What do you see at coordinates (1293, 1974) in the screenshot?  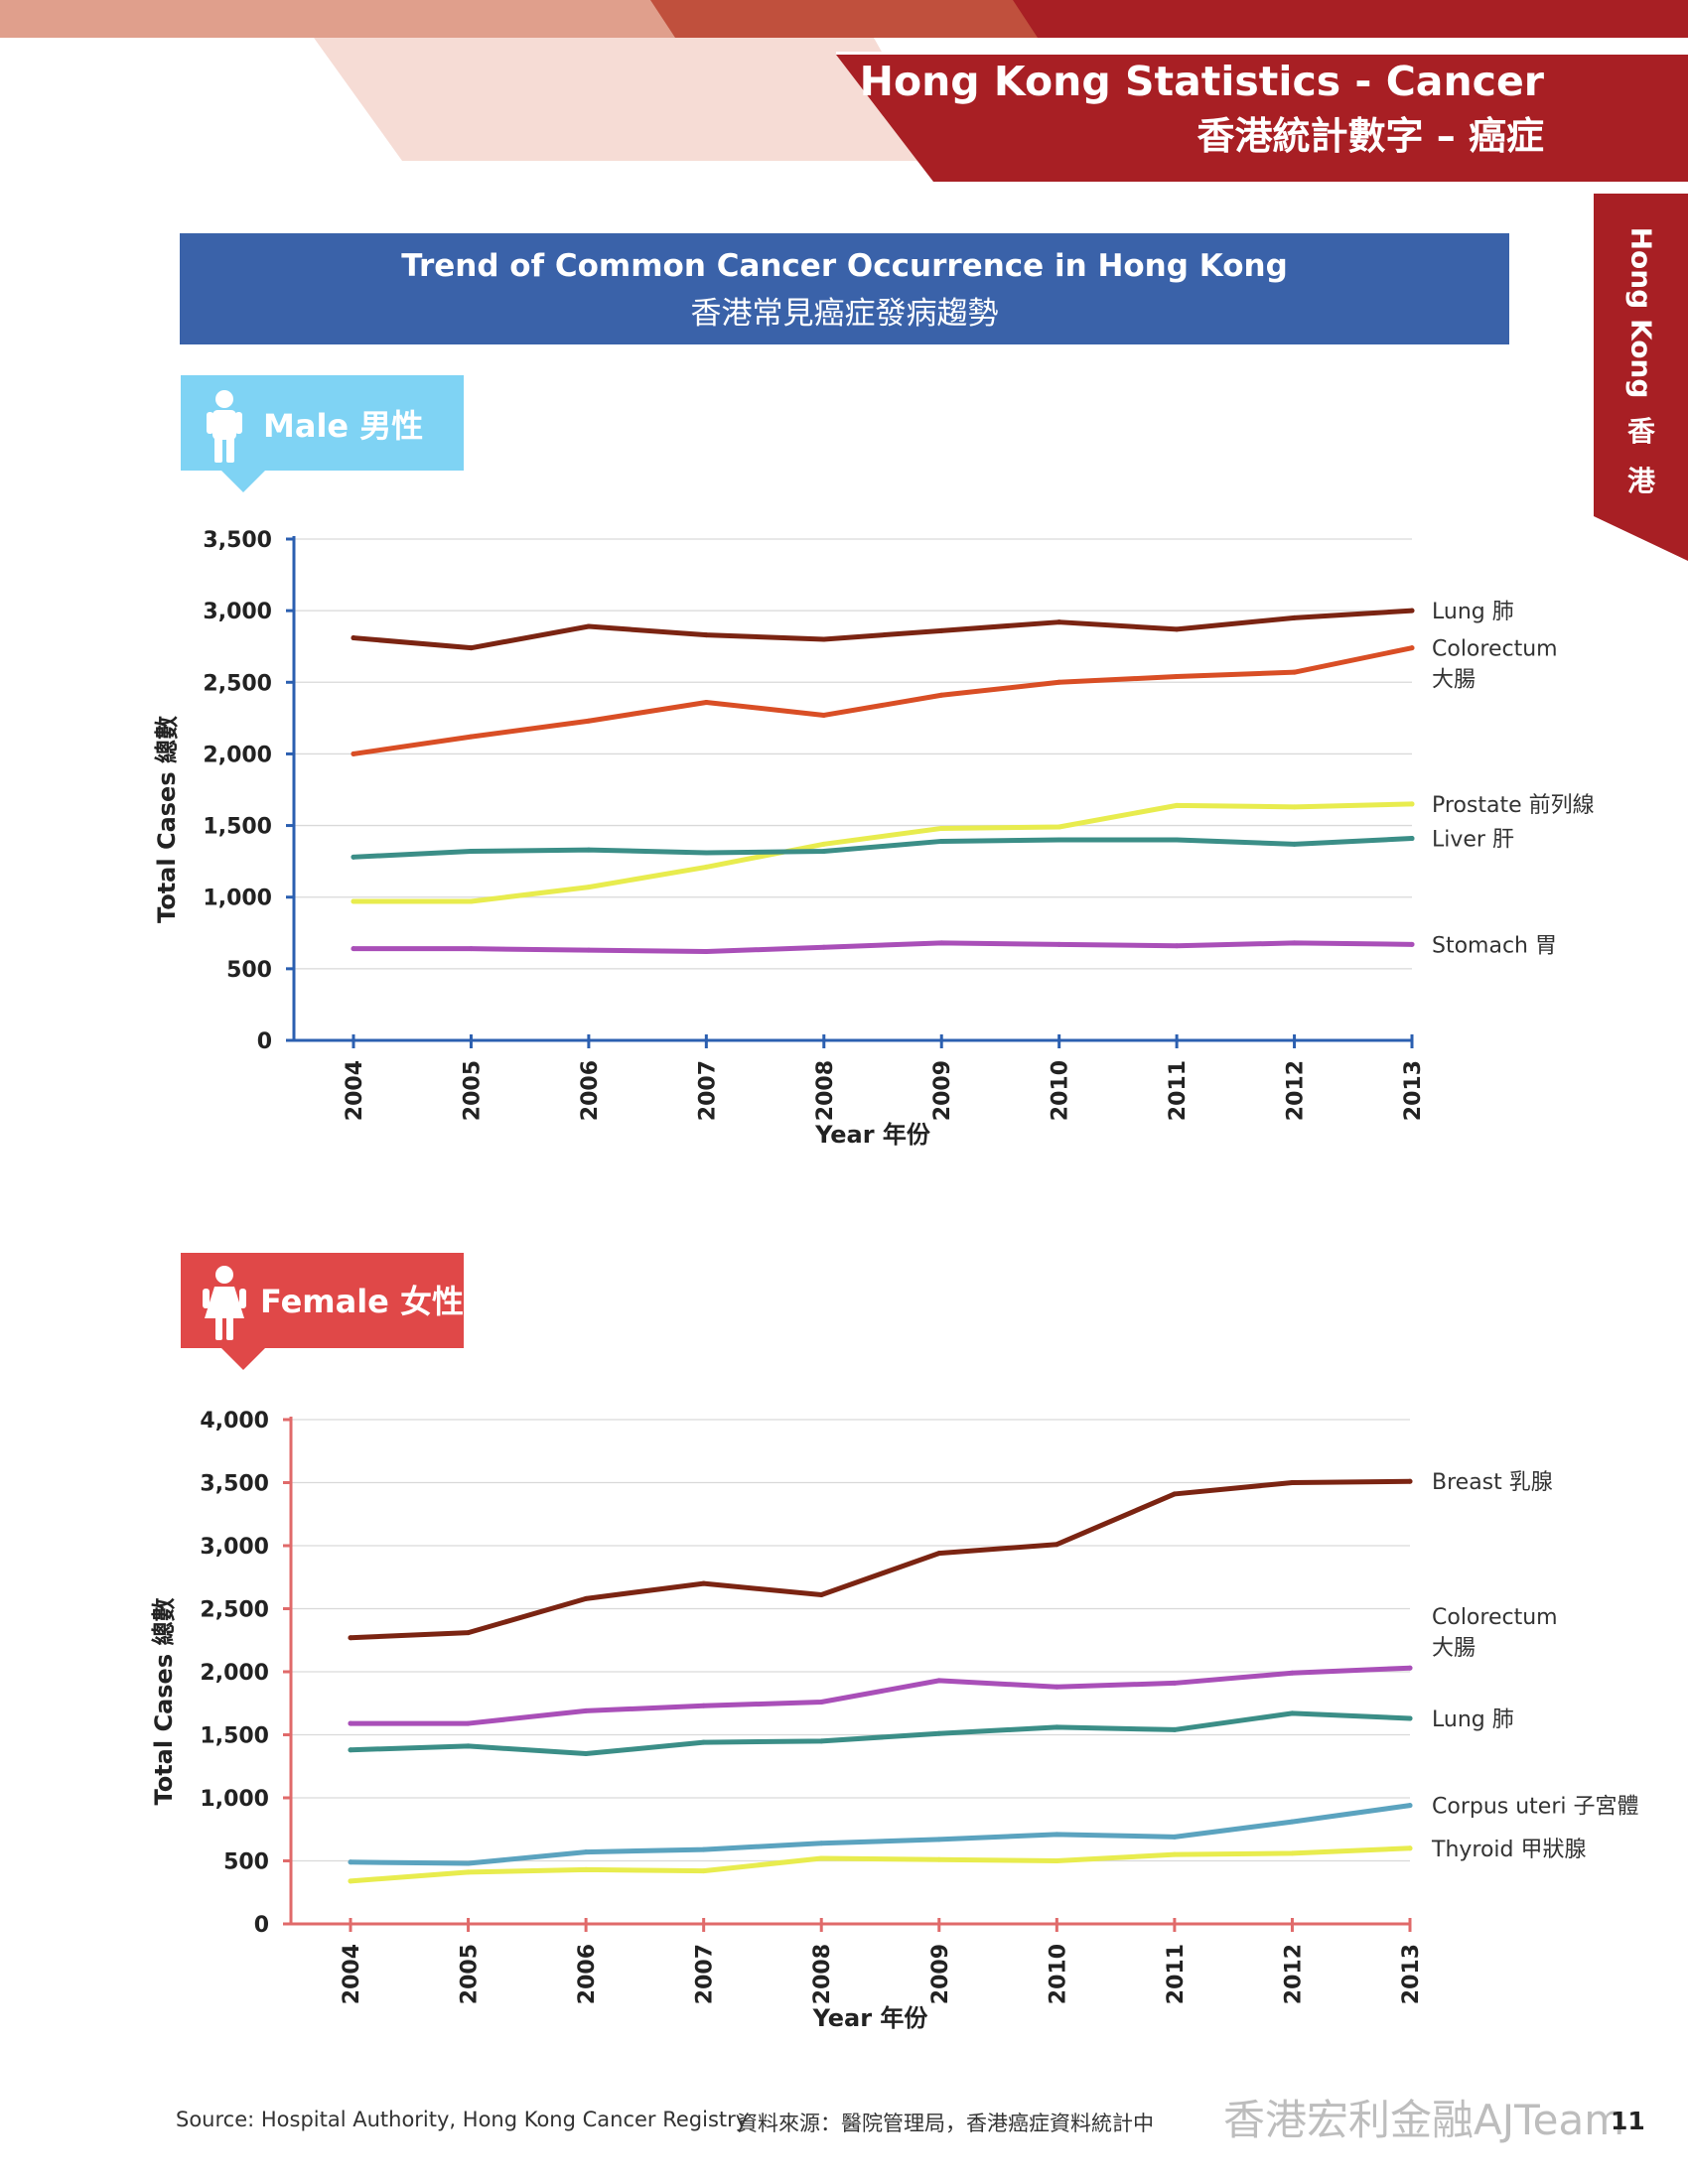 I see `x-tick-label: 2012` at bounding box center [1293, 1974].